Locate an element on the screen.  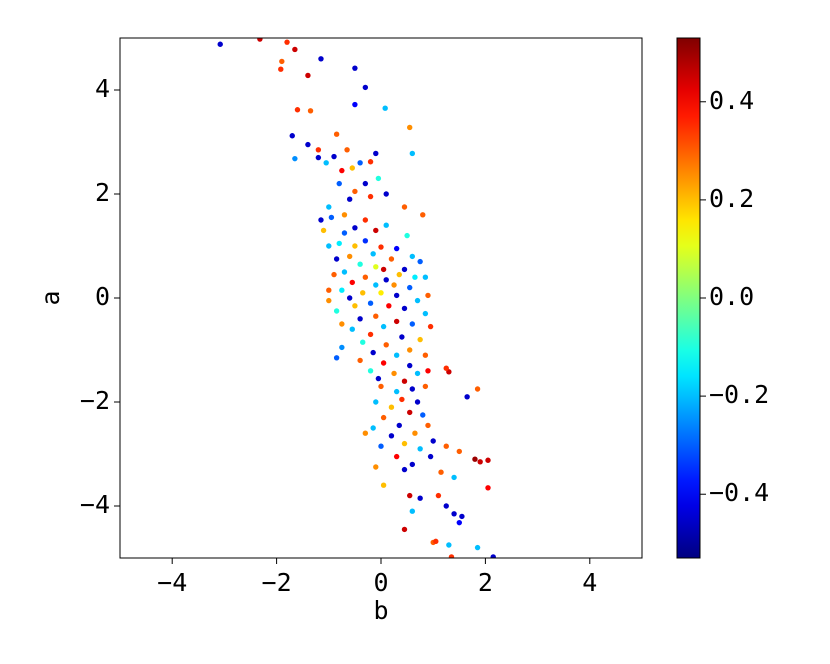
x-tick-label: 0 is located at coordinates (380, 582).